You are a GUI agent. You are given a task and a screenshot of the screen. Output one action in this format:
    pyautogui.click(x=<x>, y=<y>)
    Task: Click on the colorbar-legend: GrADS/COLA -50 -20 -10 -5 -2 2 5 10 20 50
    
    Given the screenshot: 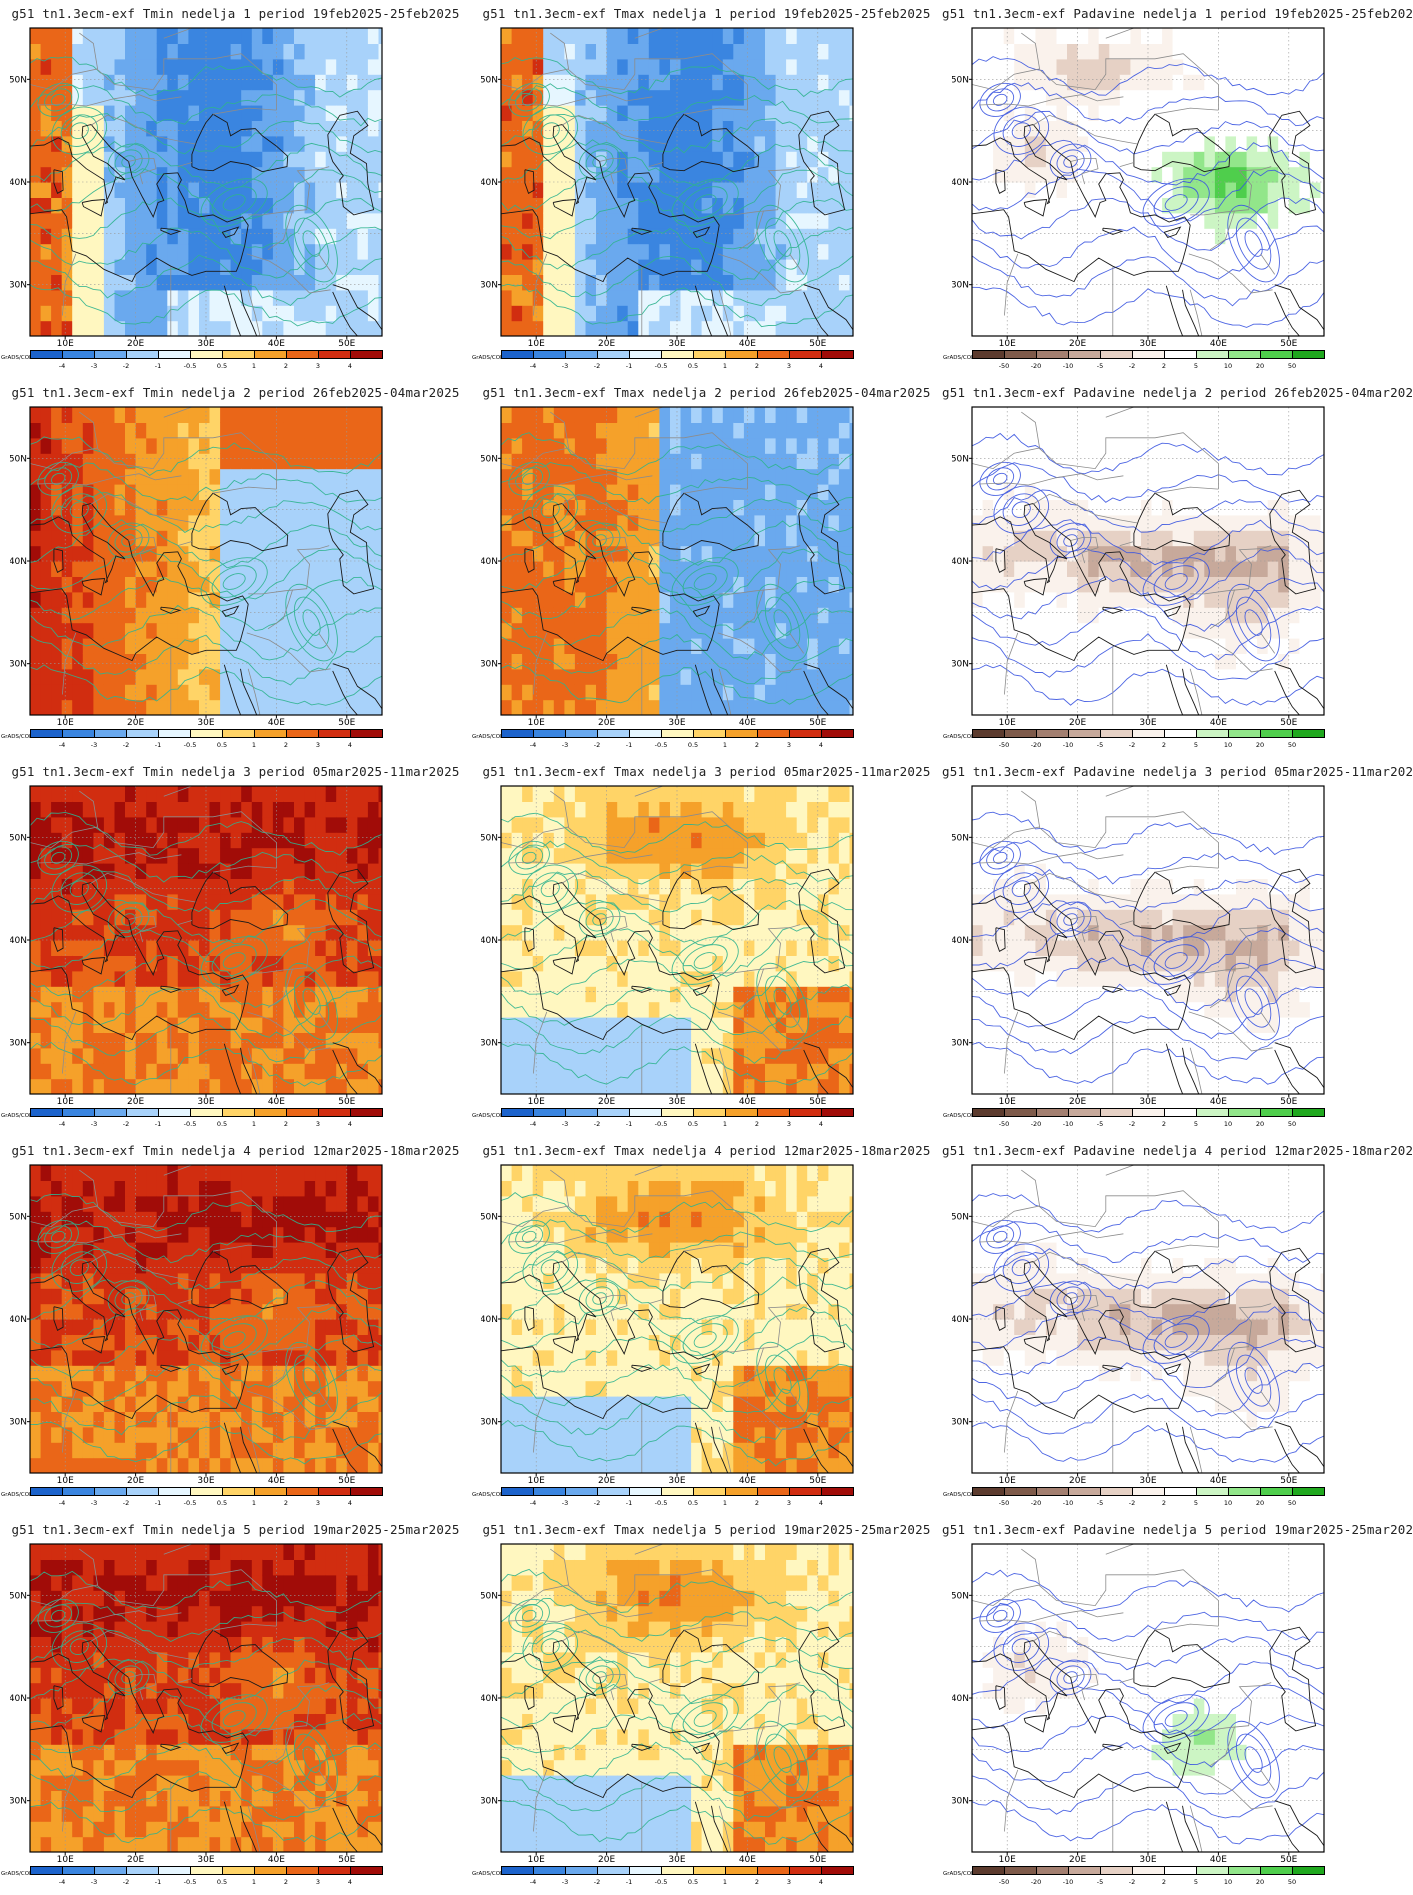 What is the action you would take?
    pyautogui.click(x=1177, y=363)
    